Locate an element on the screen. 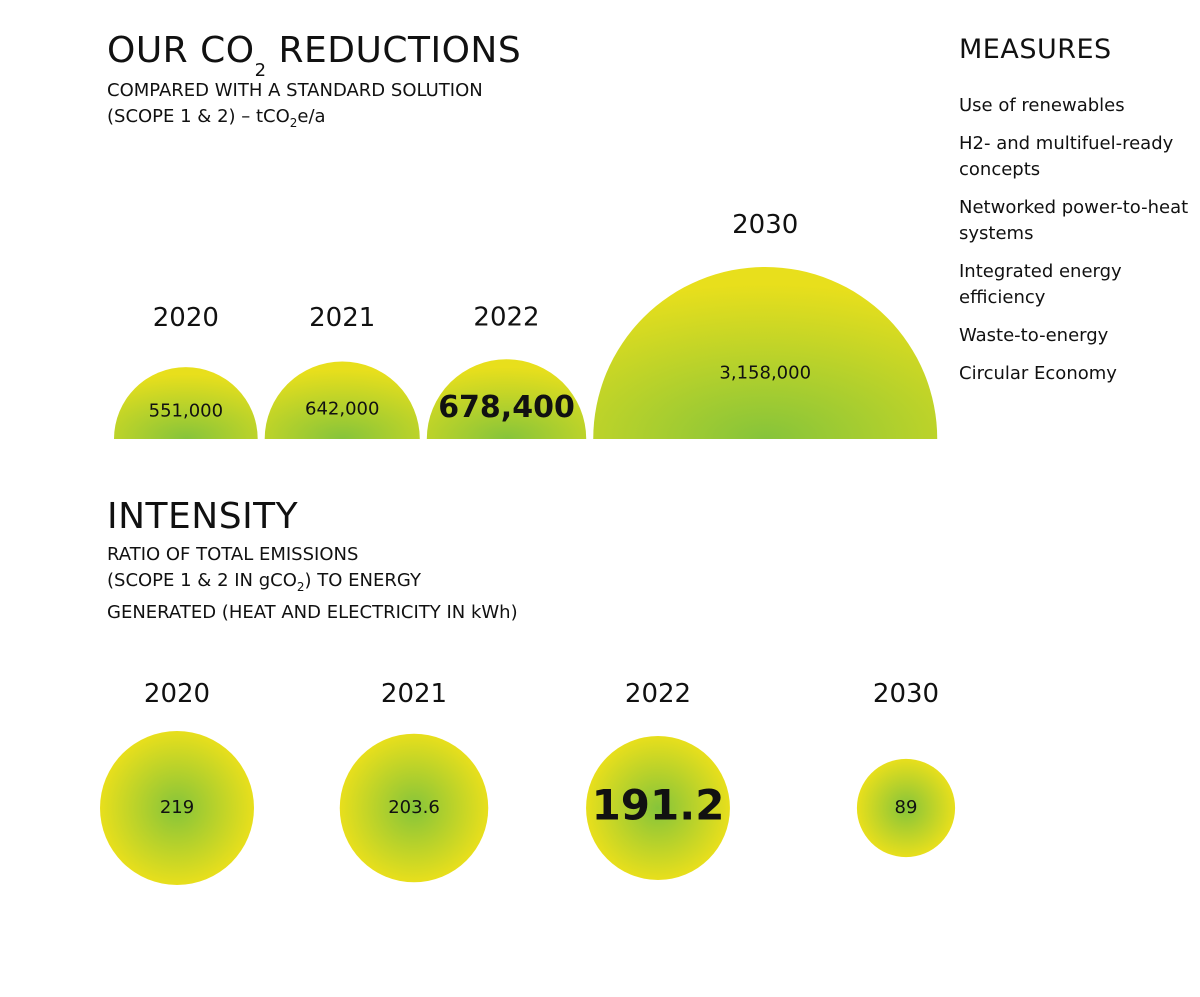 The height and width of the screenshot is (997, 1200). intensity-subtitle-line2-a: (SCOPE 1 & 2 IN gCO is located at coordinates (202, 580).